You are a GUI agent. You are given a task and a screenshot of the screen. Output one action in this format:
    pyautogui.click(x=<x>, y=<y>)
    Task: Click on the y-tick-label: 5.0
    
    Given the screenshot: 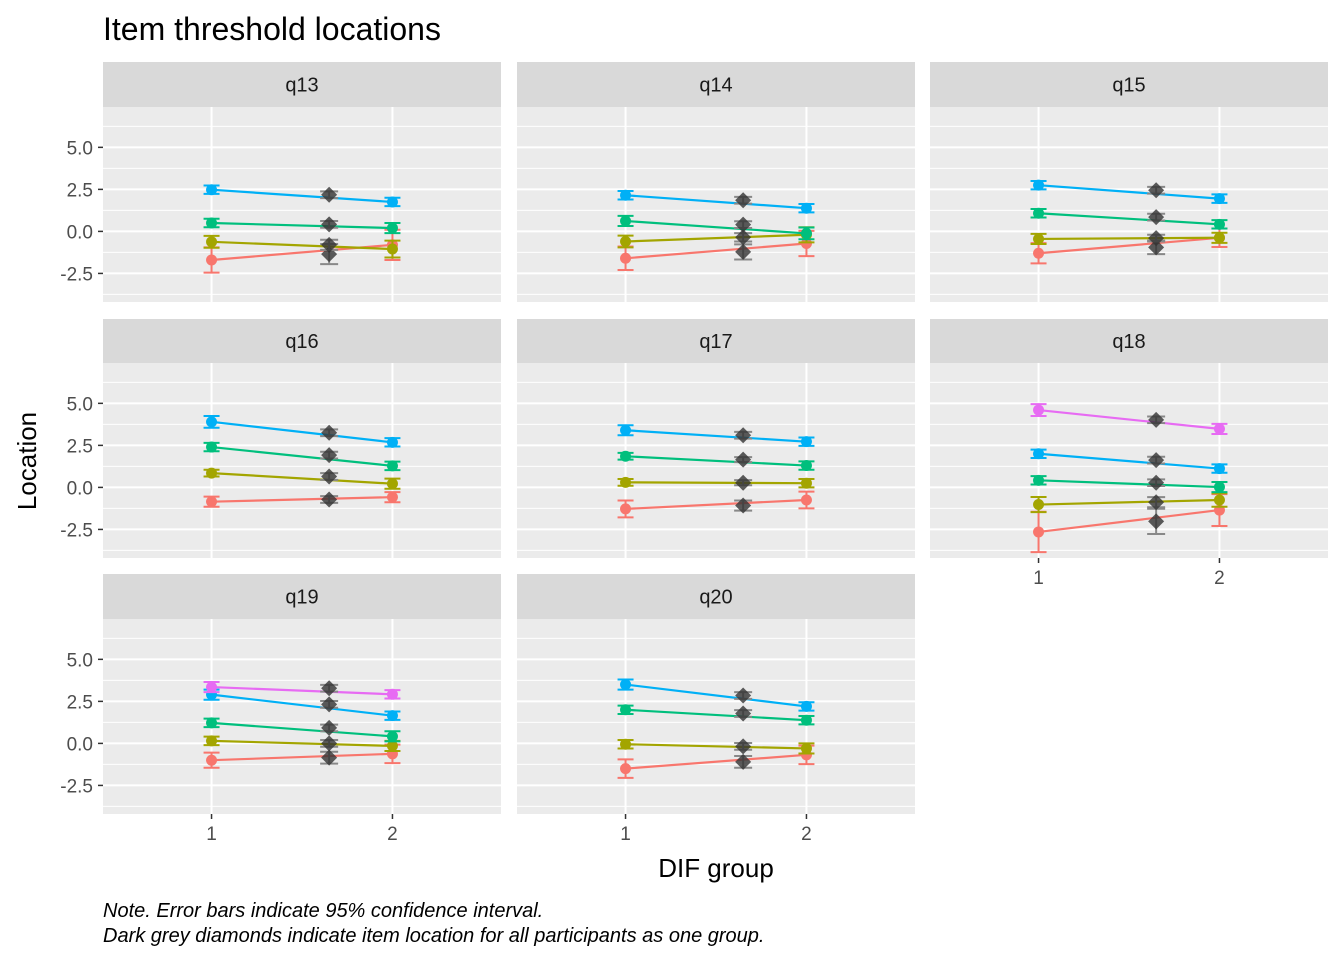 What is the action you would take?
    pyautogui.click(x=80, y=404)
    